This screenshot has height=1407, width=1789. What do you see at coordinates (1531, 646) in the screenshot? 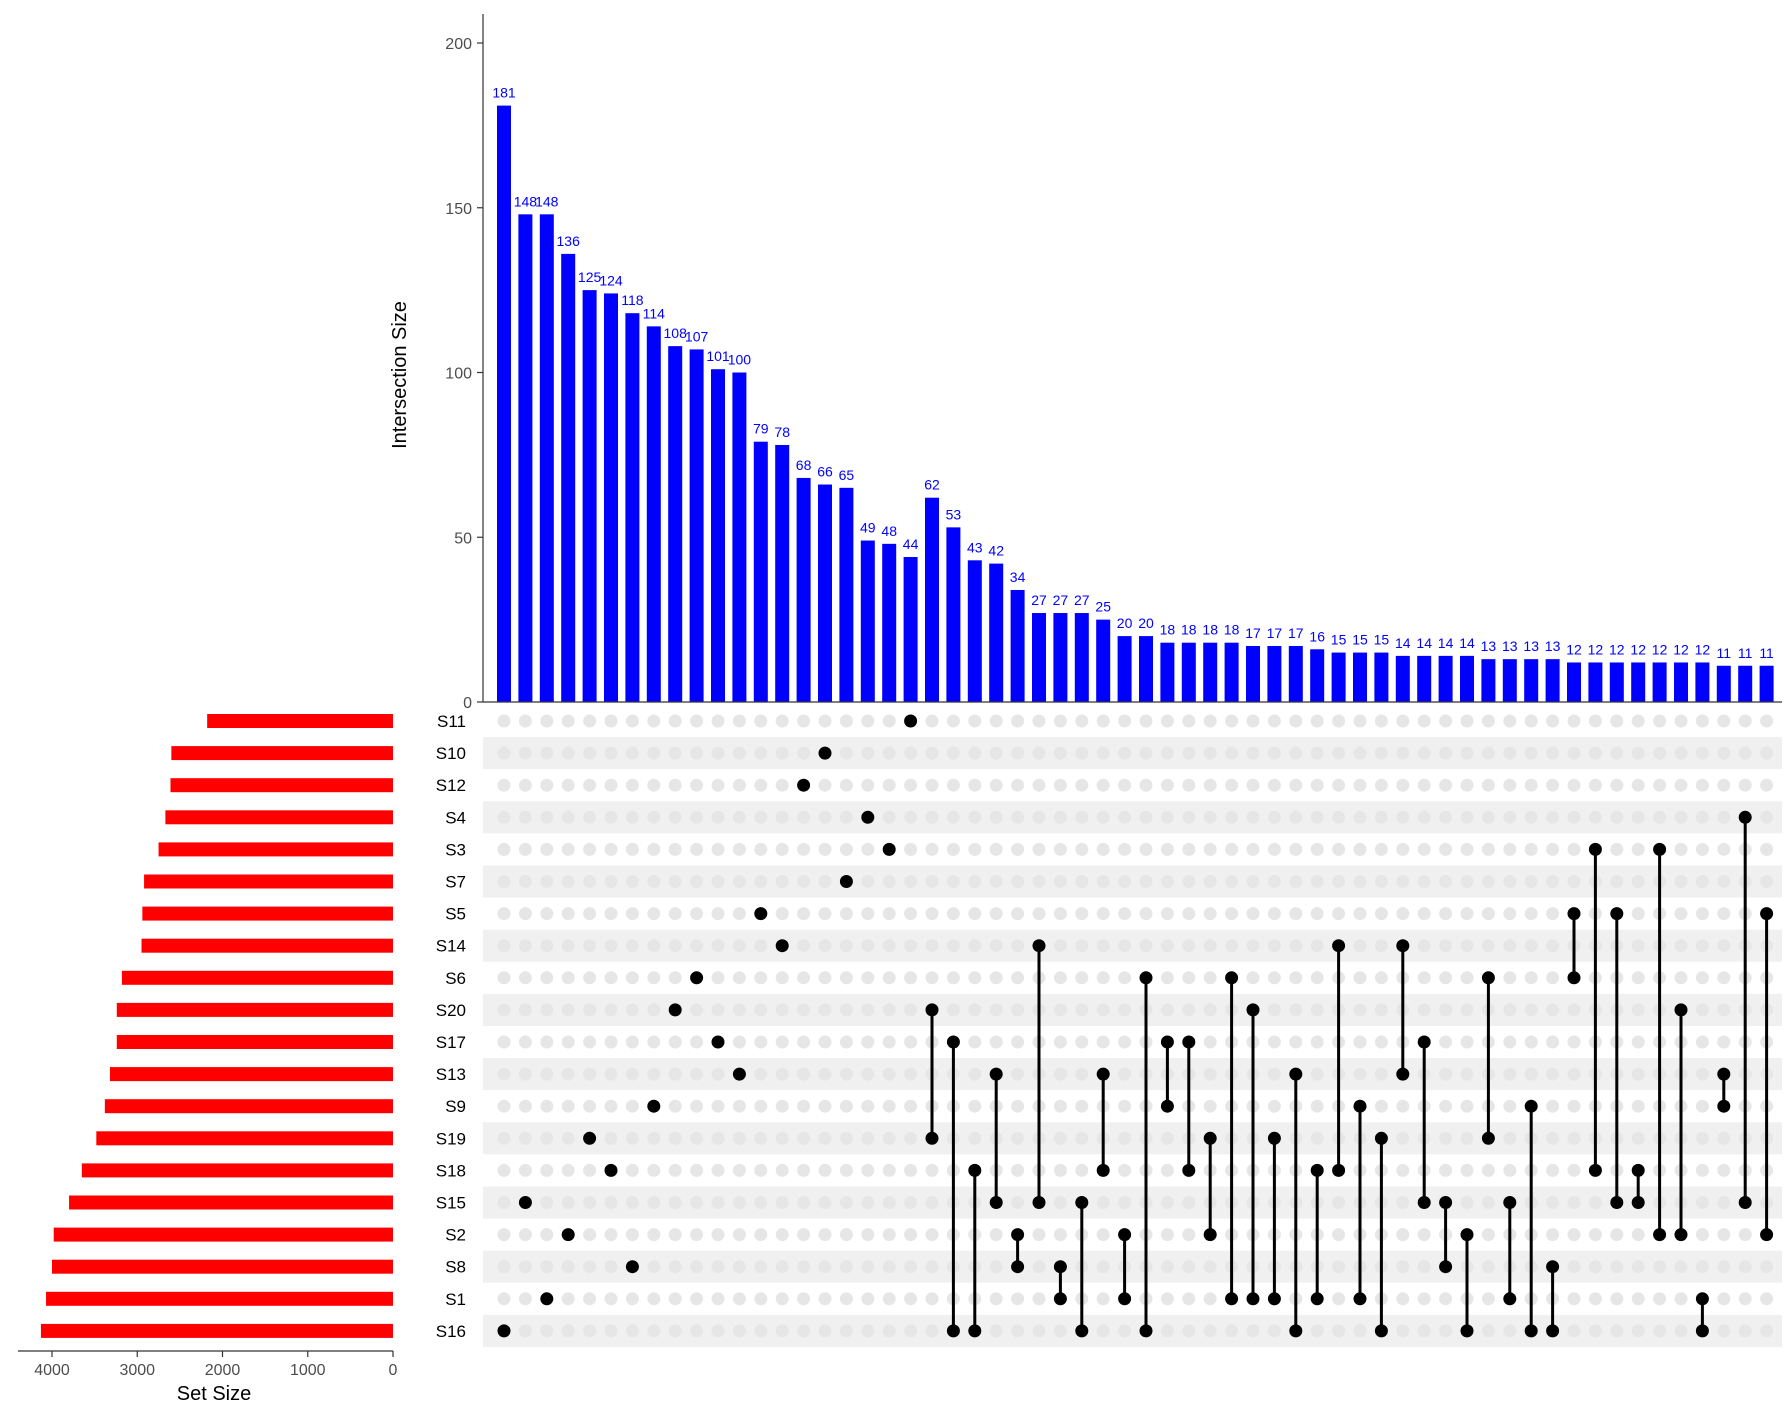
I see `intersection-bar-label: 13` at bounding box center [1531, 646].